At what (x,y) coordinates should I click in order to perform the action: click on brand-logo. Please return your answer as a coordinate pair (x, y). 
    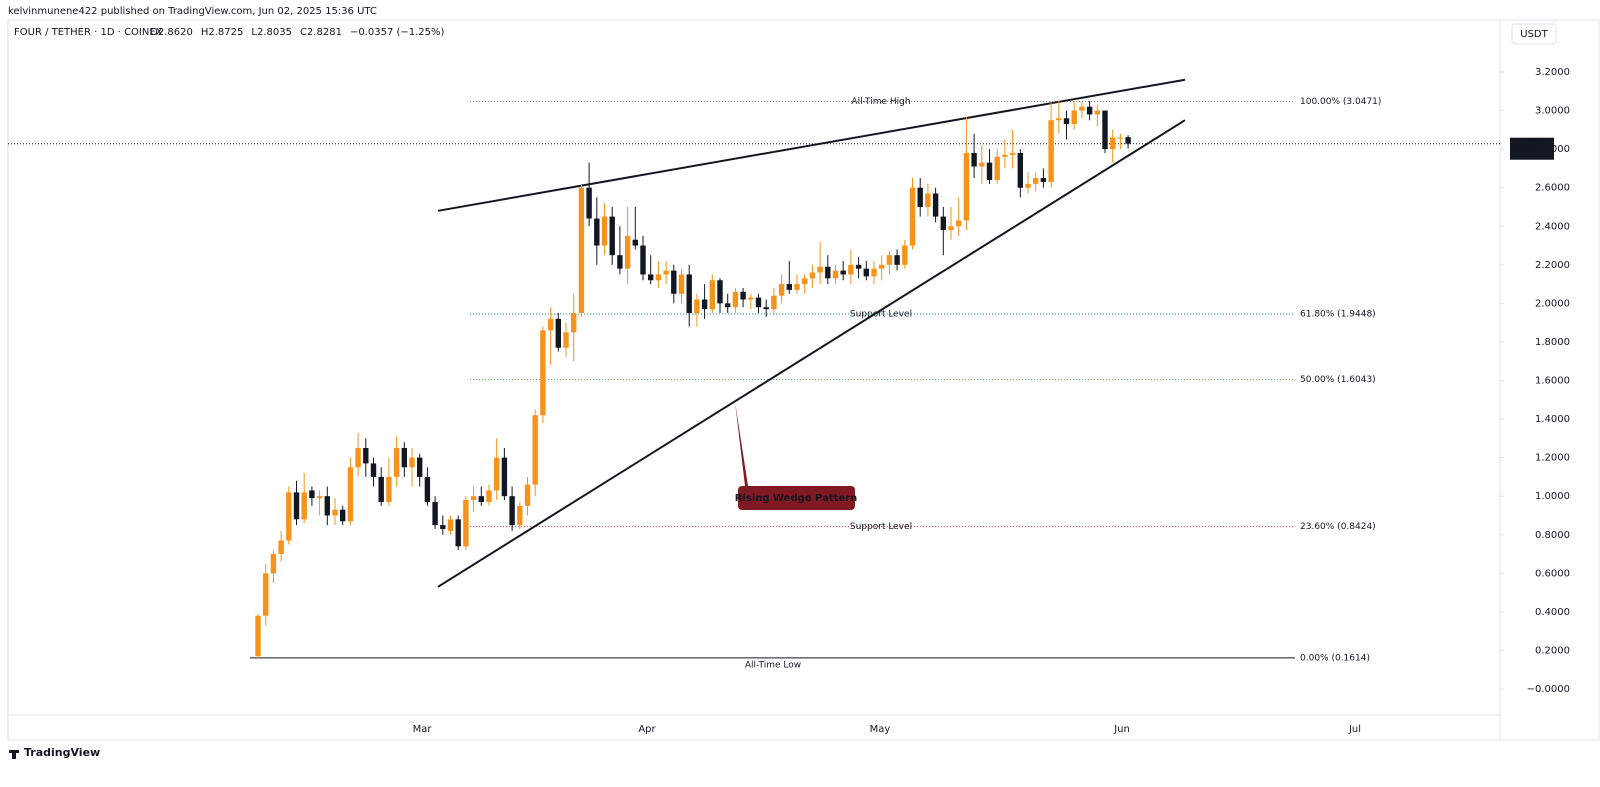
    Looking at the image, I should click on (14, 754).